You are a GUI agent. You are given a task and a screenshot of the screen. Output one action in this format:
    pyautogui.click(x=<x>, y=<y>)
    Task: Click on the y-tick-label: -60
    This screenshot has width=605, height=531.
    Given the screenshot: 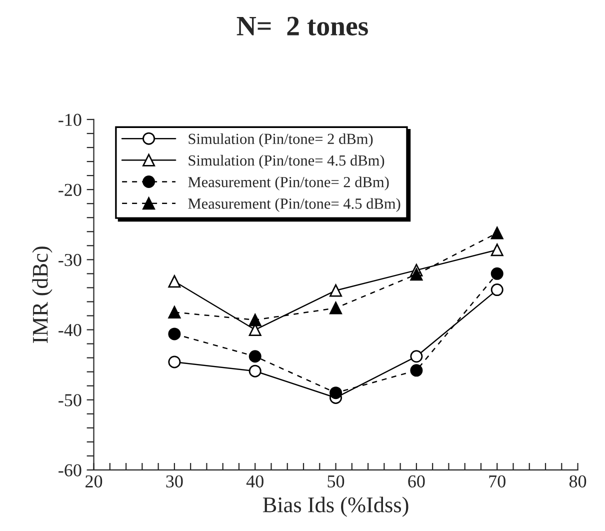 What is the action you would take?
    pyautogui.click(x=70, y=470)
    